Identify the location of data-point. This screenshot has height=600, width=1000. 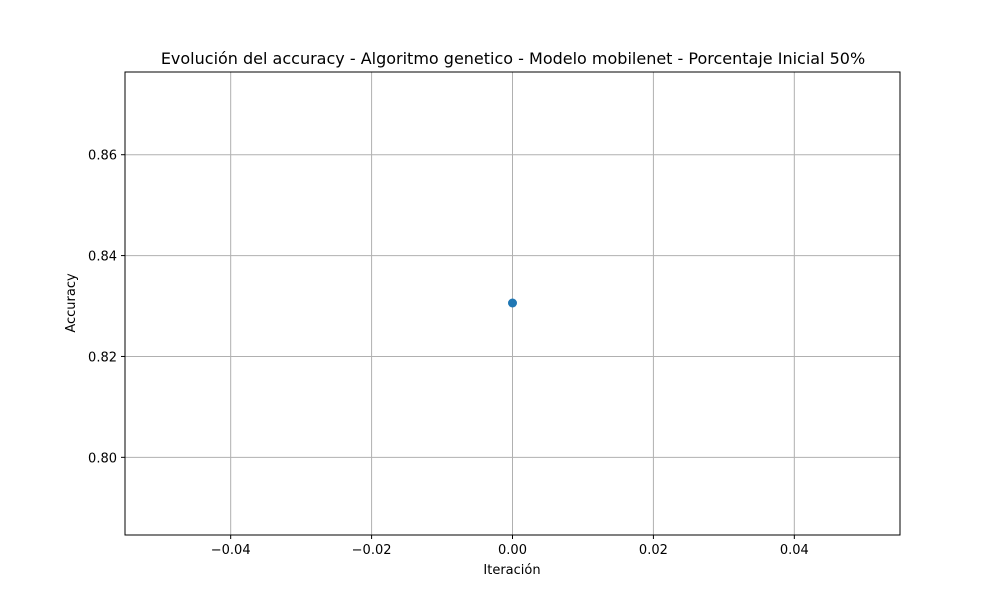
(512, 303).